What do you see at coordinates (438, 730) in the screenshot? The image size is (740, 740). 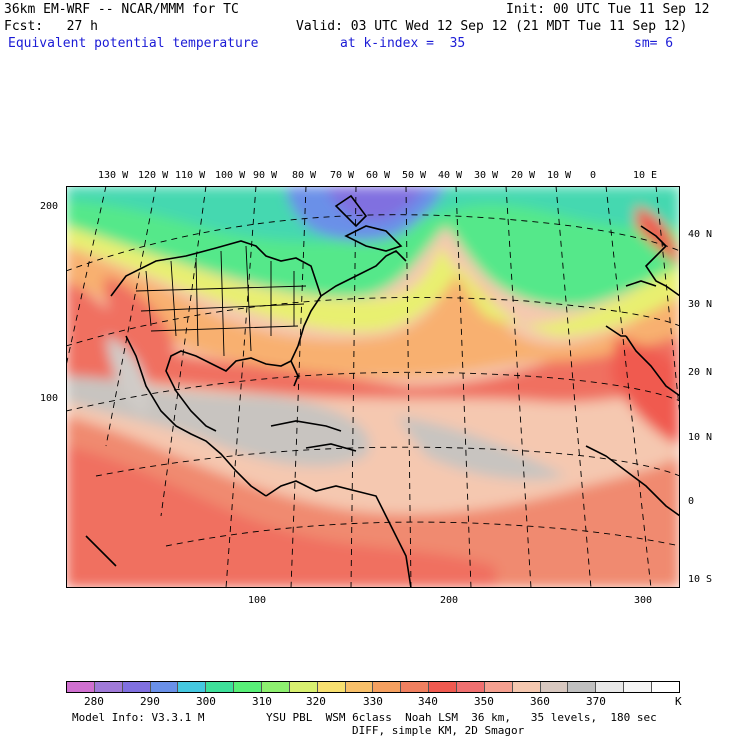 I see `diffusion-info: DIFF, simple KM, 2D Smagor` at bounding box center [438, 730].